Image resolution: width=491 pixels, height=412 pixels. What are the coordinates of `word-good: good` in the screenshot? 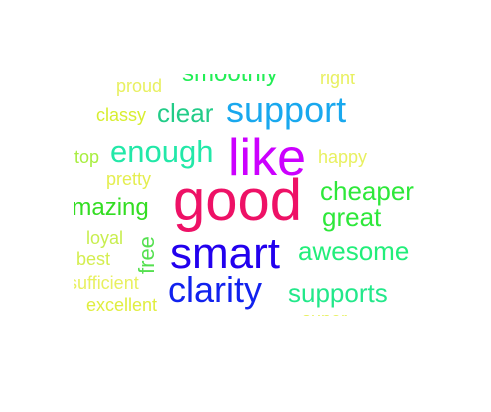 It's located at (238, 200).